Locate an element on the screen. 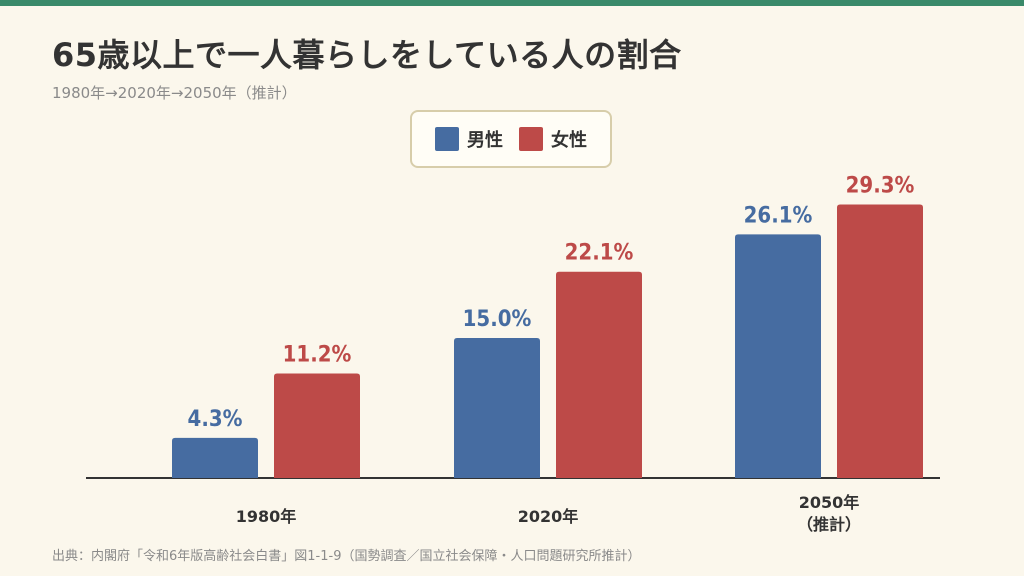 The width and height of the screenshot is (1024, 576). chart-title: 65歳以上で一人暮らしをしている人の割合 is located at coordinates (367, 55).